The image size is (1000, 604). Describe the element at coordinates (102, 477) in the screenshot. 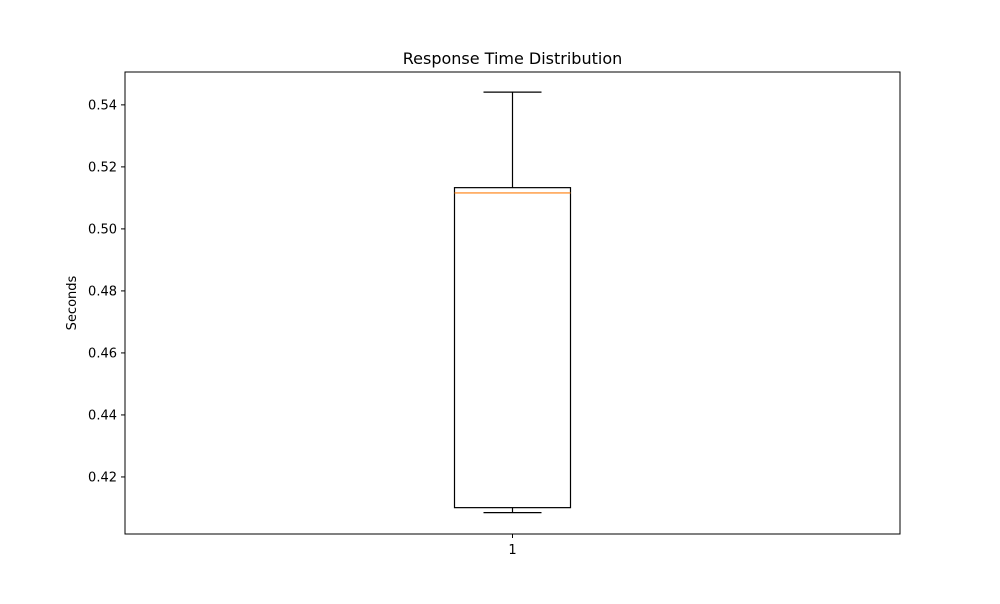

I see `y-tick-label: 0.42` at that location.